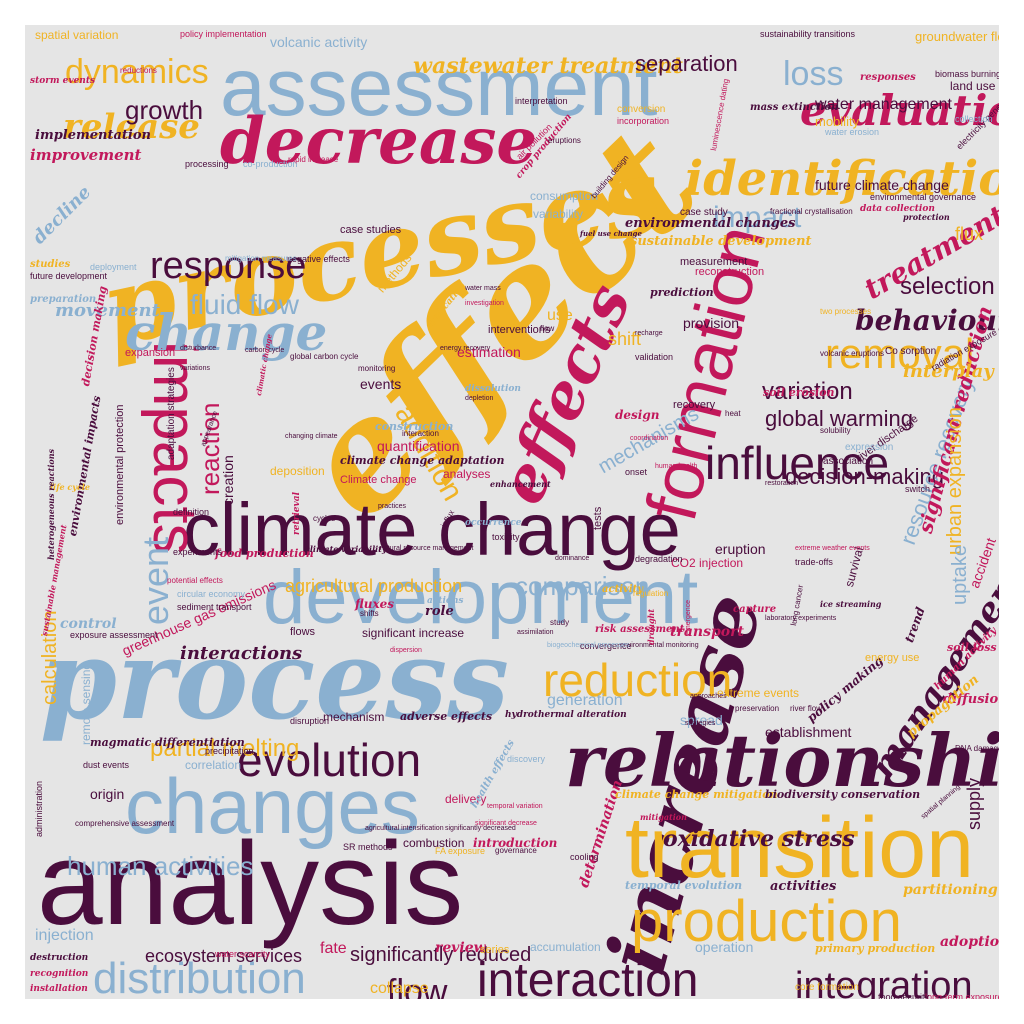  What do you see at coordinates (404, 828) in the screenshot?
I see `word-agricultural-intensification: agricultural intensification` at bounding box center [404, 828].